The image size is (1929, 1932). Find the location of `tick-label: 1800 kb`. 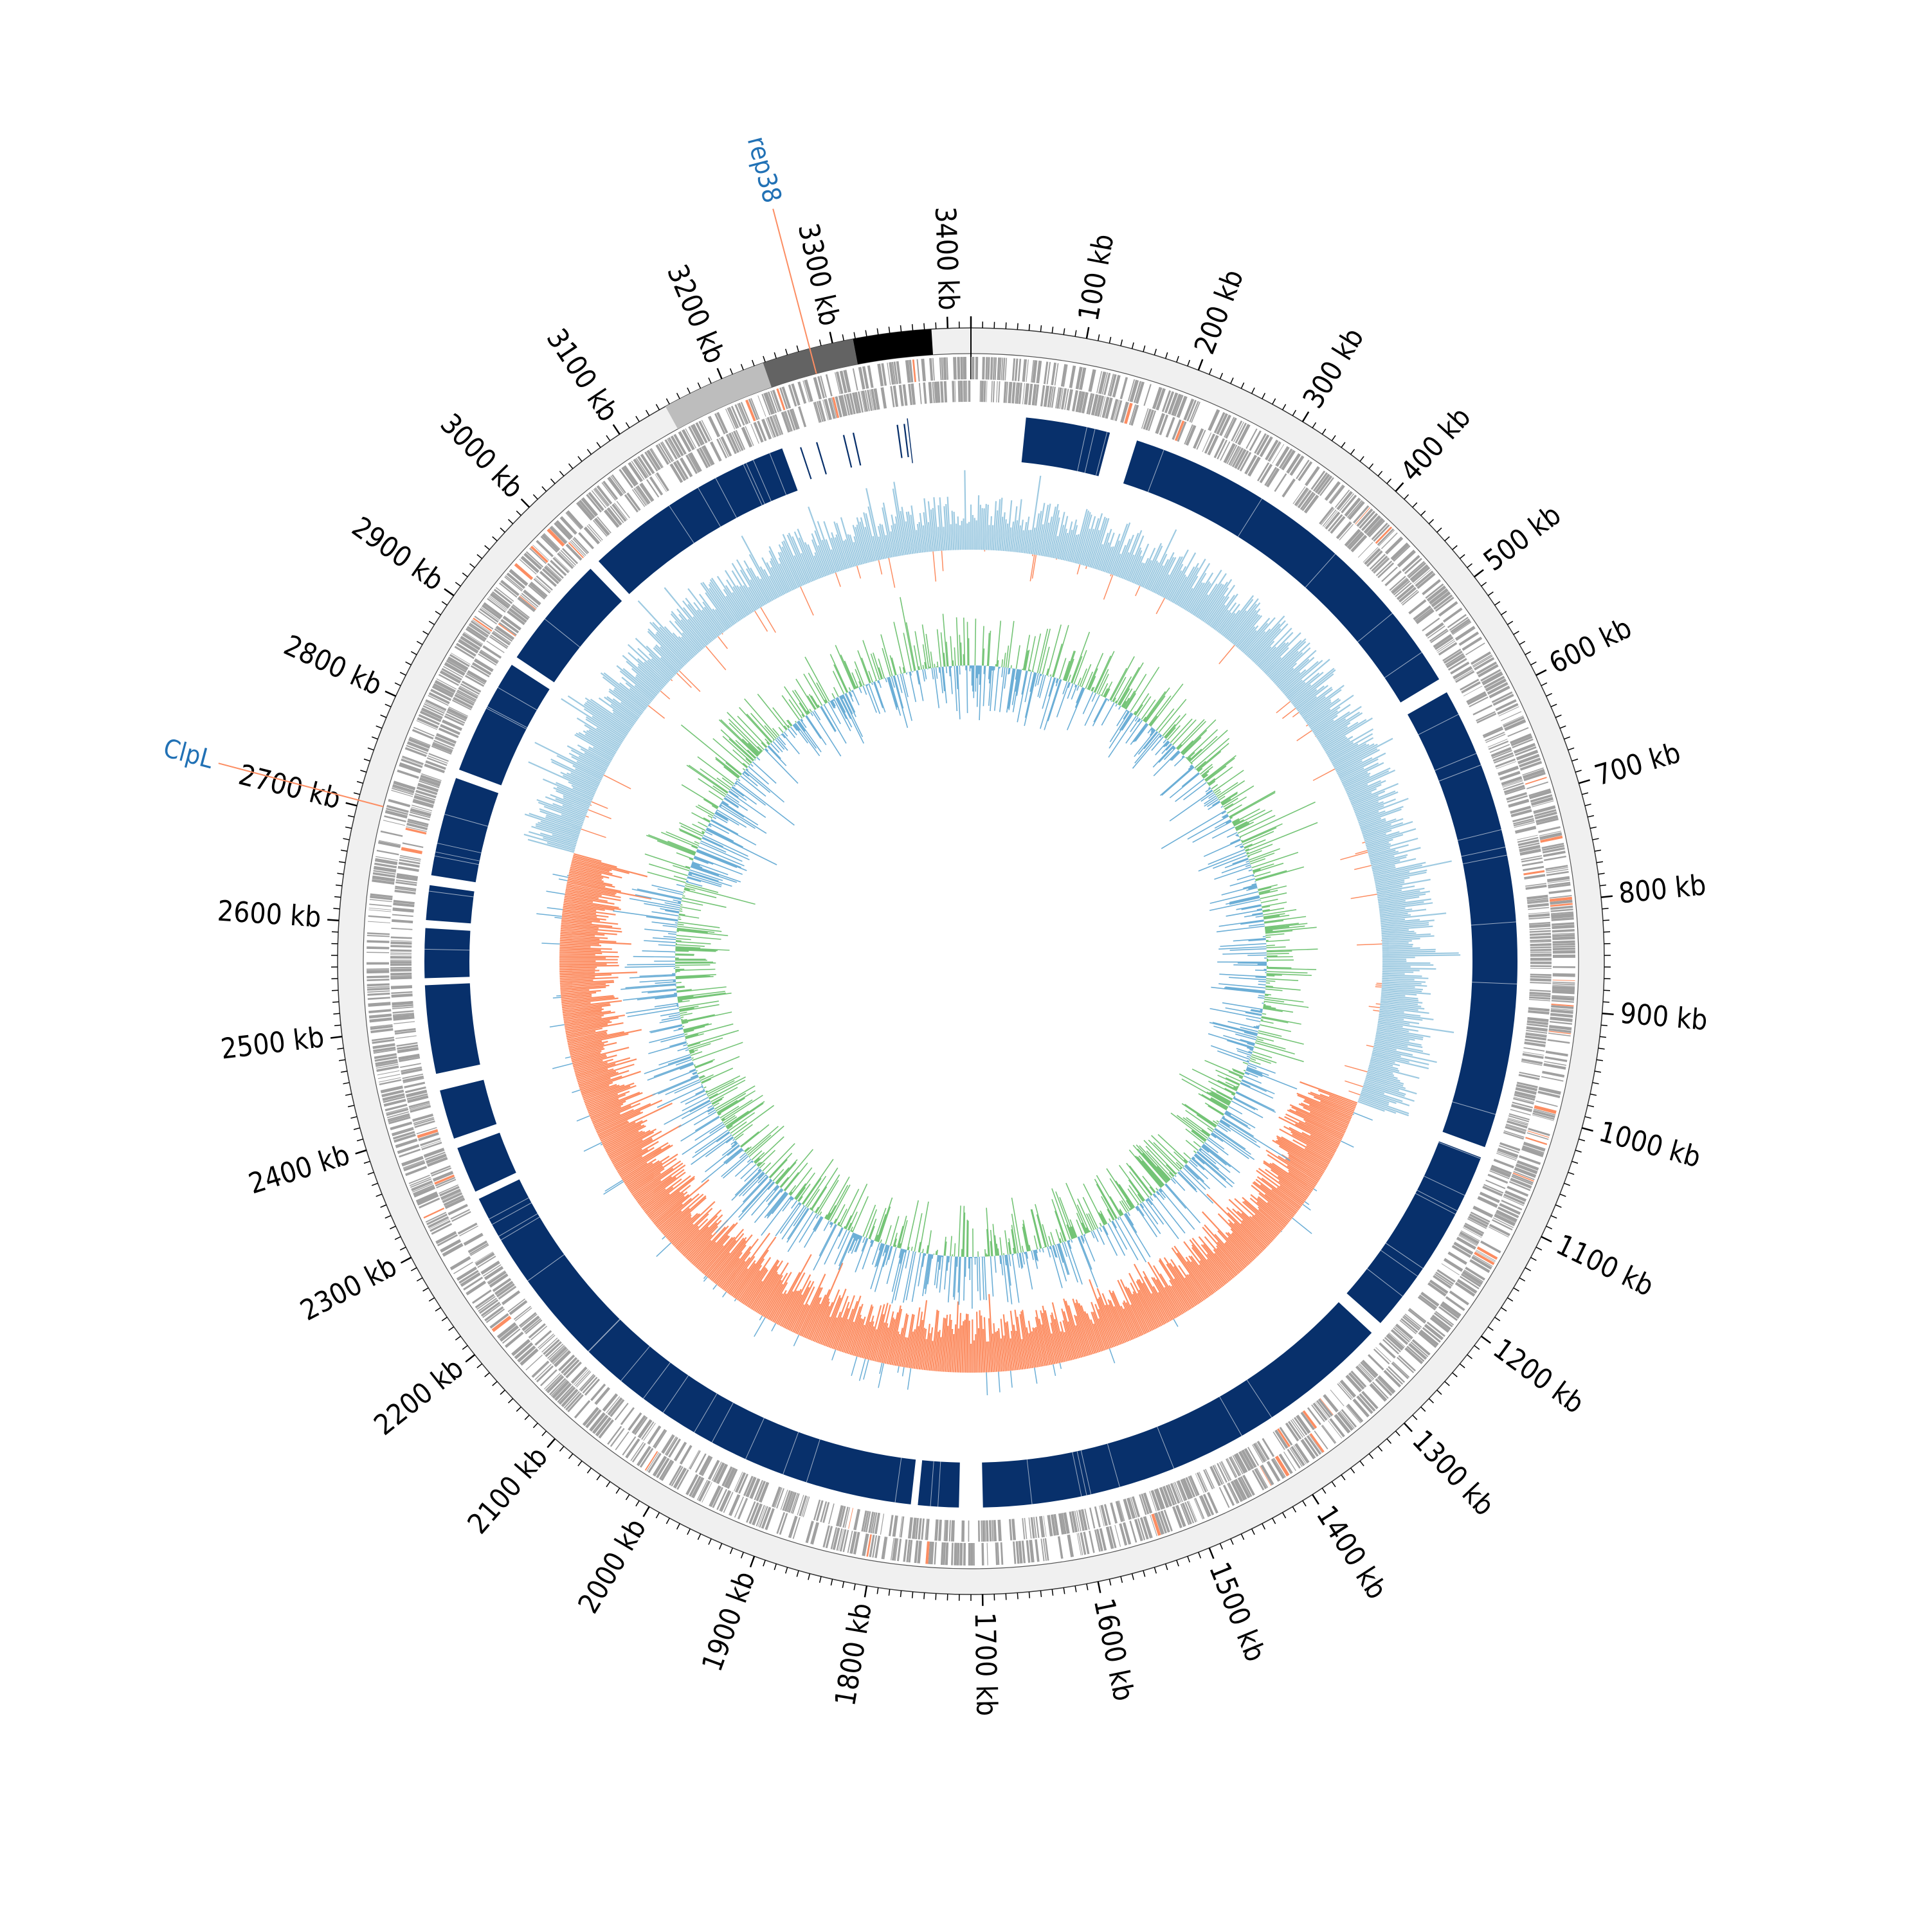

tick-label: 1800 kb is located at coordinates (854, 1655).